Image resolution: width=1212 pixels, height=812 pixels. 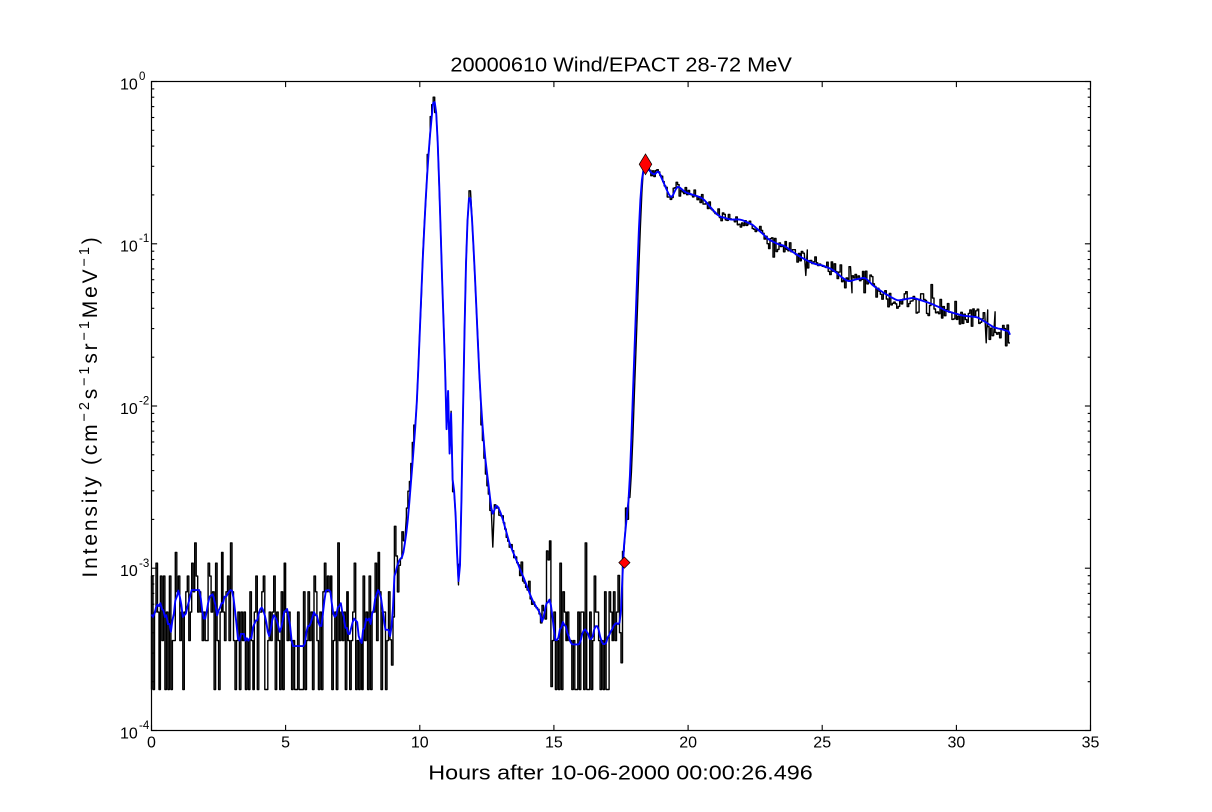 What do you see at coordinates (957, 743) in the screenshot?
I see `svg-text: 30` at bounding box center [957, 743].